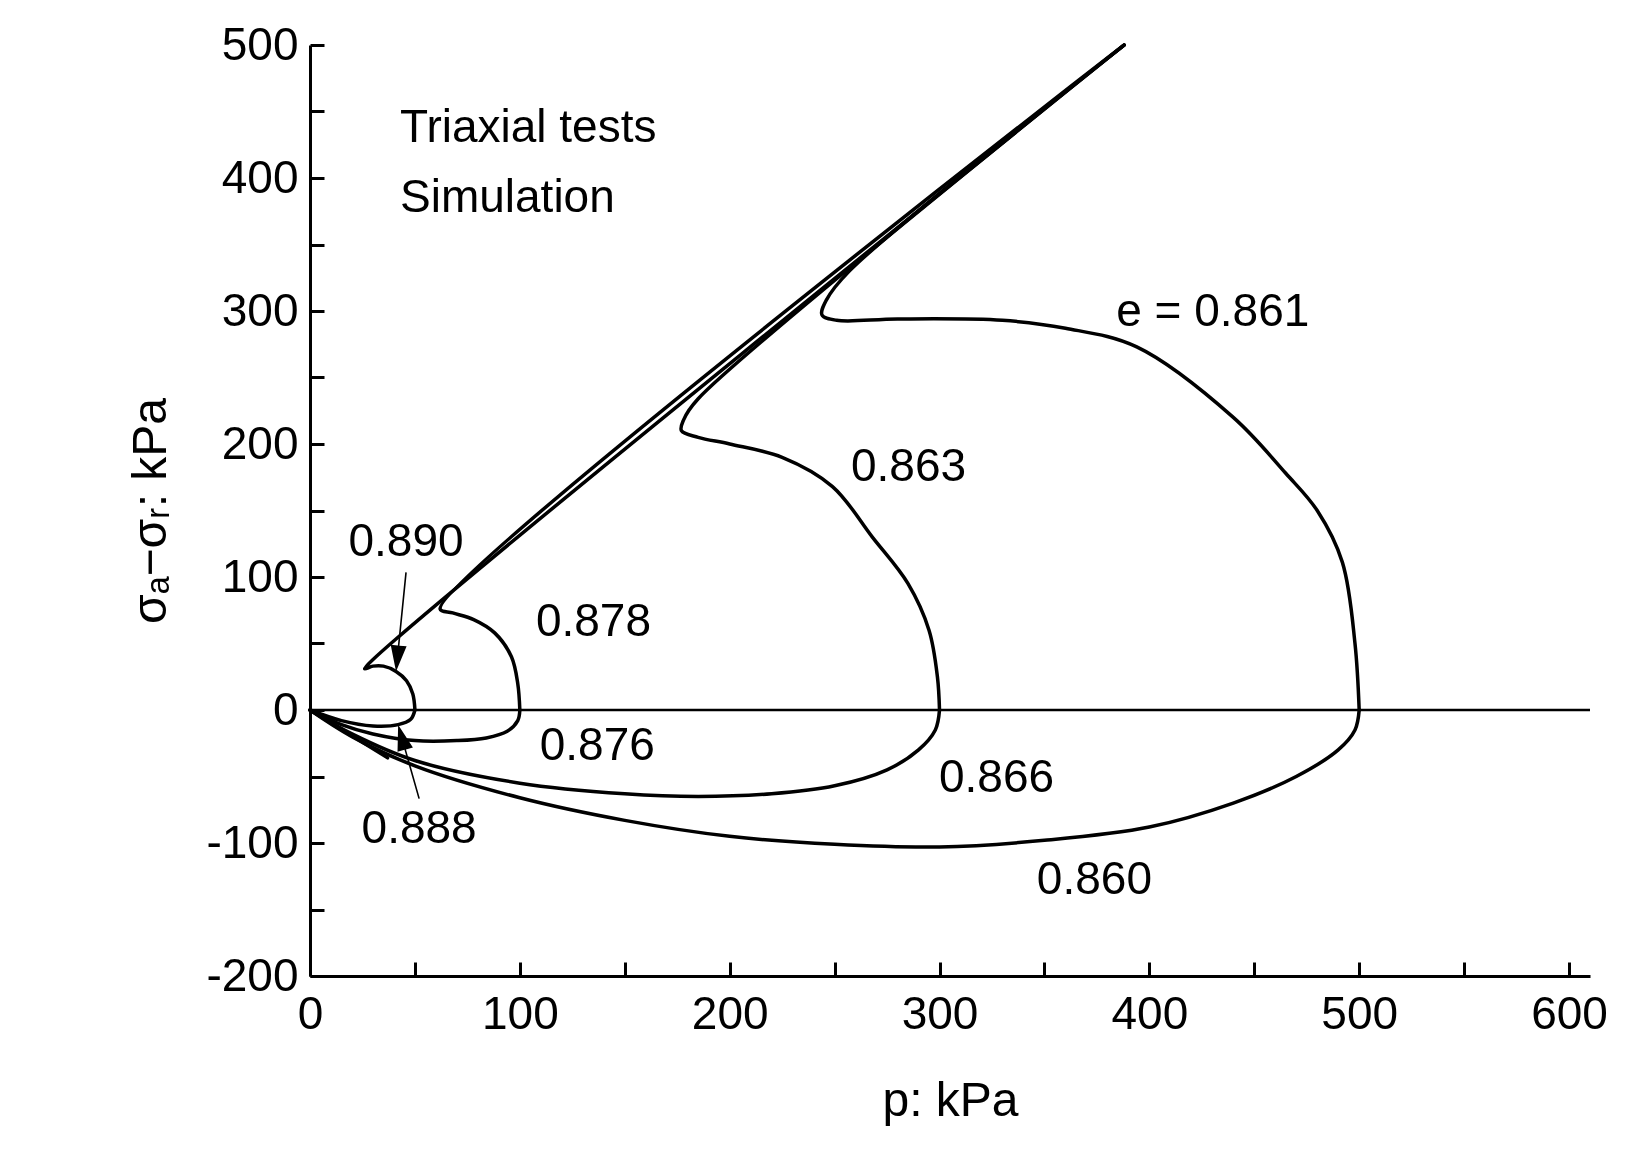 Image resolution: width=1632 pixels, height=1173 pixels. What do you see at coordinates (528, 126) in the screenshot?
I see `annotation: Triaxial tests` at bounding box center [528, 126].